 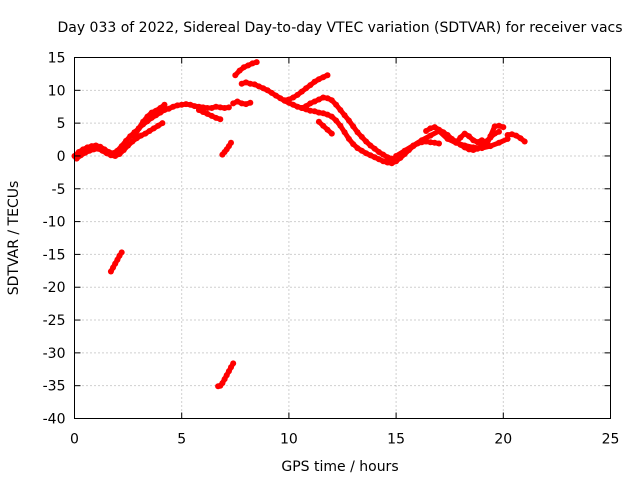 What do you see at coordinates (349, 128) in the screenshot?
I see `series-arc-bump` at bounding box center [349, 128].